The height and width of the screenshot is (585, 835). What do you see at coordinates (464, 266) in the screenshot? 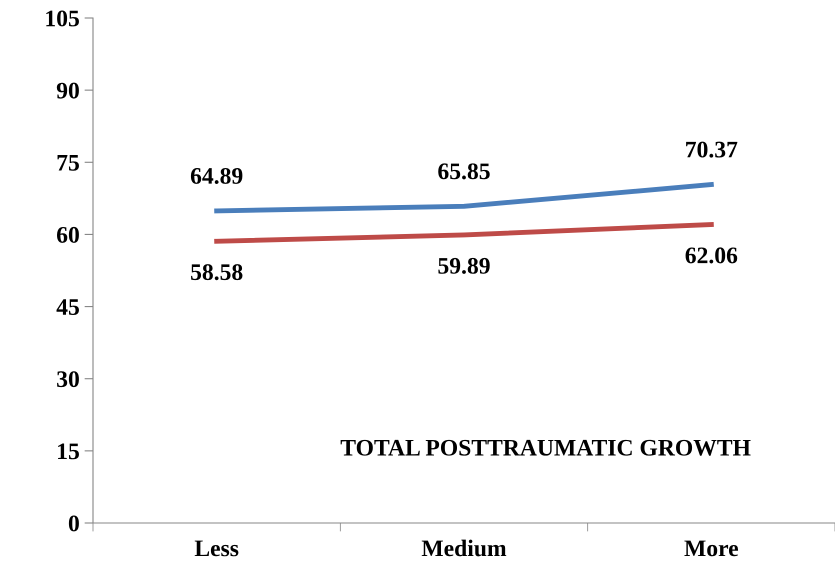
I see `data-label: 59.89` at bounding box center [464, 266].